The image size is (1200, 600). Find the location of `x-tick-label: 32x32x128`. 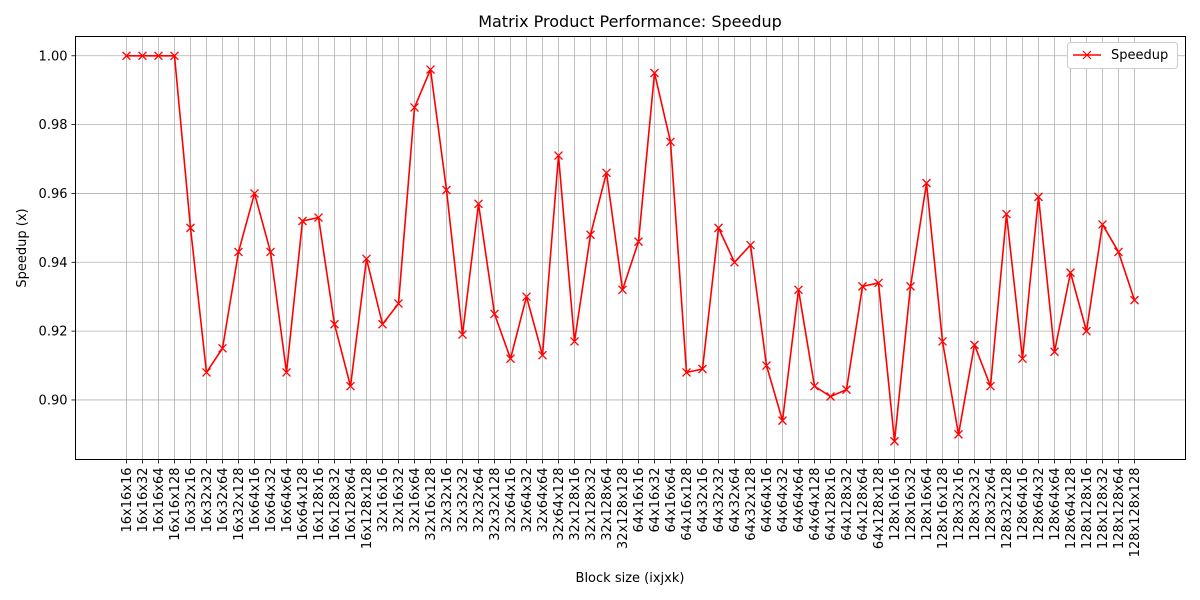

x-tick-label: 32x32x128 is located at coordinates (495, 504).